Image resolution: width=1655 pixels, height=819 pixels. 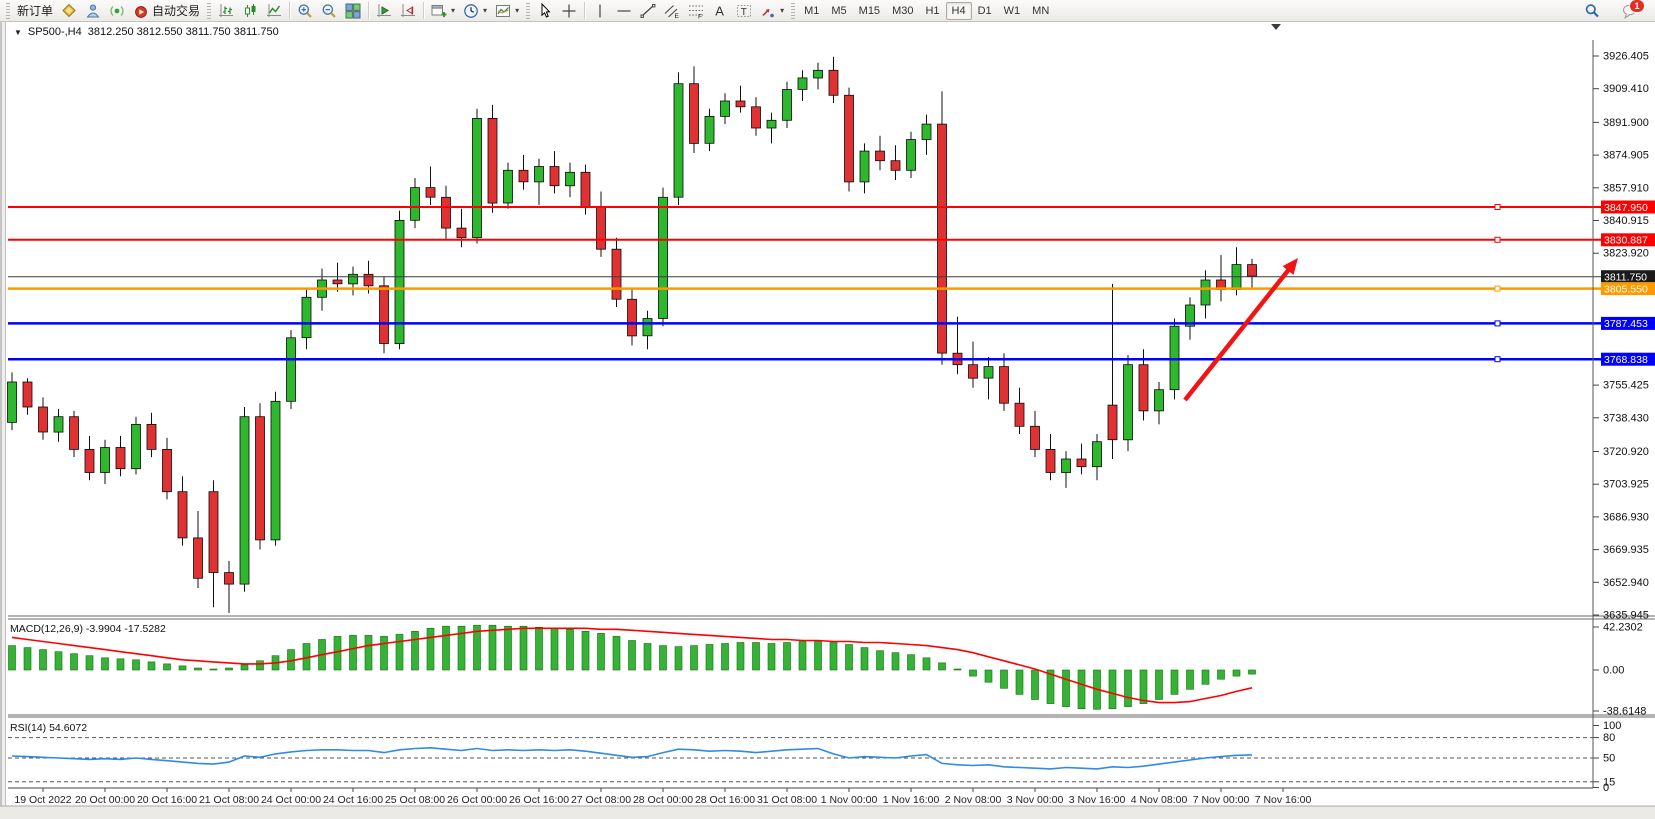 I want to click on svg-text: 3652.940, so click(x=1626, y=583).